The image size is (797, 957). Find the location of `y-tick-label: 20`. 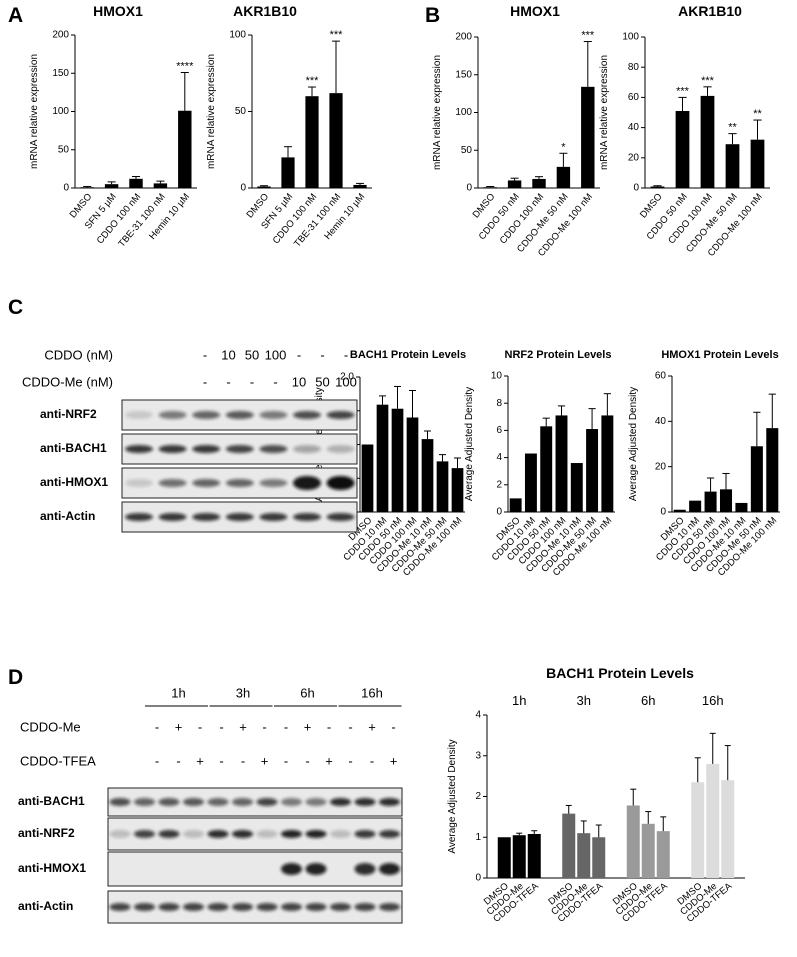

y-tick-label: 20 is located at coordinates (634, 157).